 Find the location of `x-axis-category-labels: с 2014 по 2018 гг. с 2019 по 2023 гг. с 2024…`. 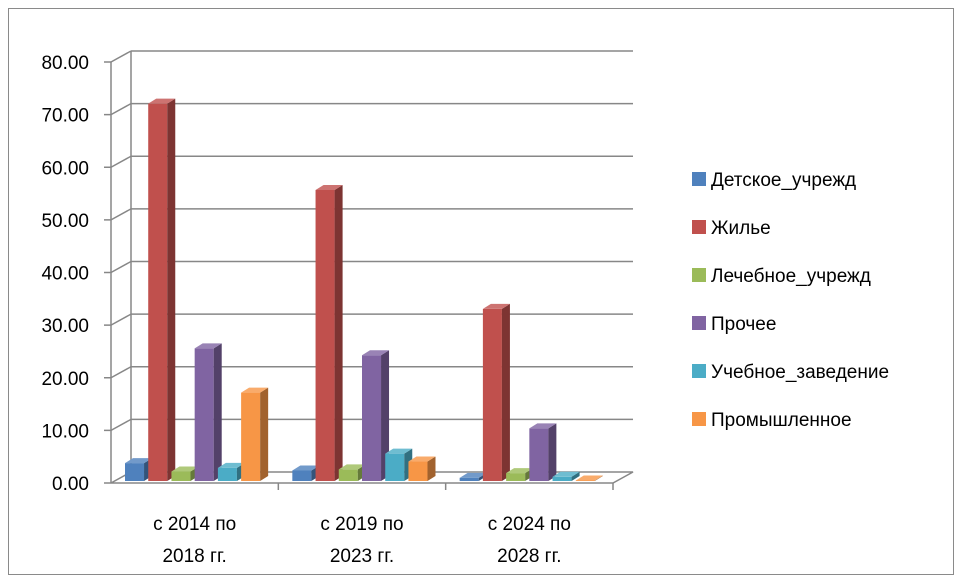

x-axis-category-labels: с 2014 по 2018 гг. с 2019 по 2023 гг. с 2024… is located at coordinates (362, 540).